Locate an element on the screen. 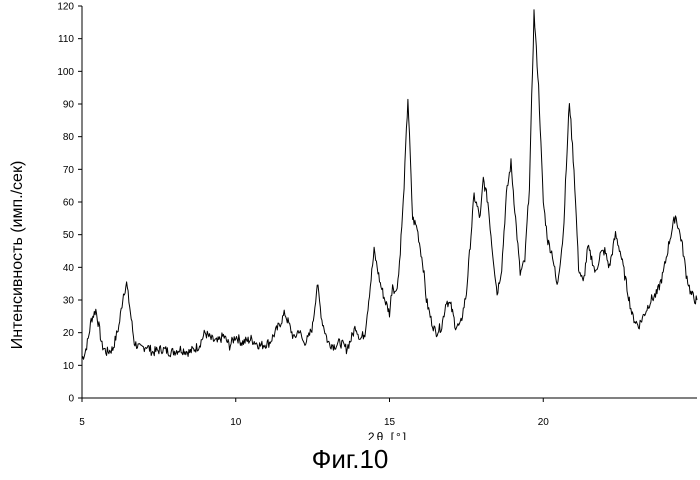 The width and height of the screenshot is (700, 480). x-tick-label: 5 is located at coordinates (82, 422).